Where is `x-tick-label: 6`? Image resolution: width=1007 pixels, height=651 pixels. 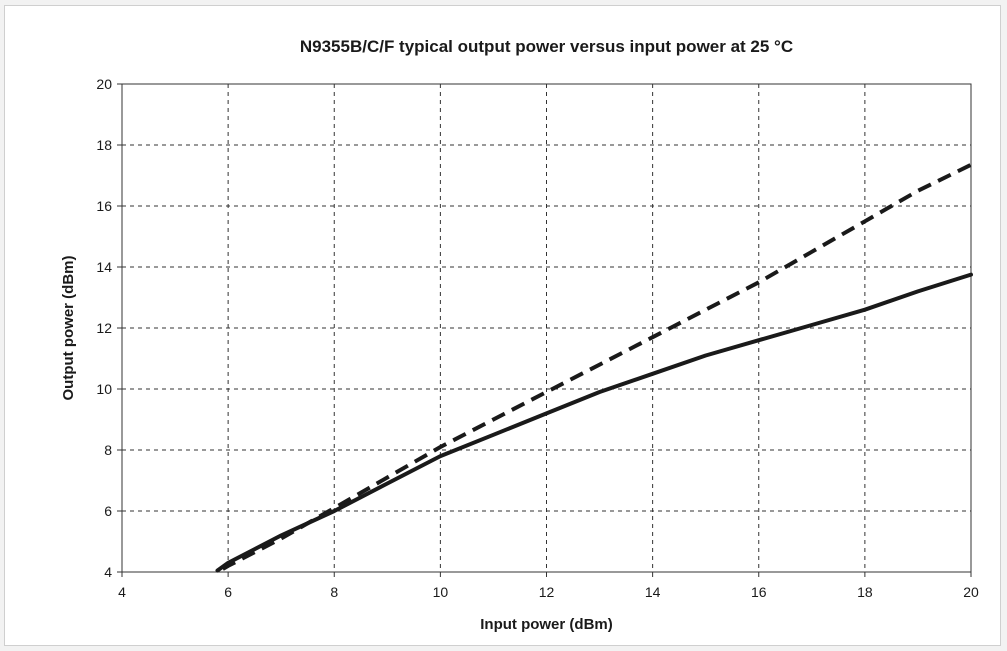 x-tick-label: 6 is located at coordinates (228, 592).